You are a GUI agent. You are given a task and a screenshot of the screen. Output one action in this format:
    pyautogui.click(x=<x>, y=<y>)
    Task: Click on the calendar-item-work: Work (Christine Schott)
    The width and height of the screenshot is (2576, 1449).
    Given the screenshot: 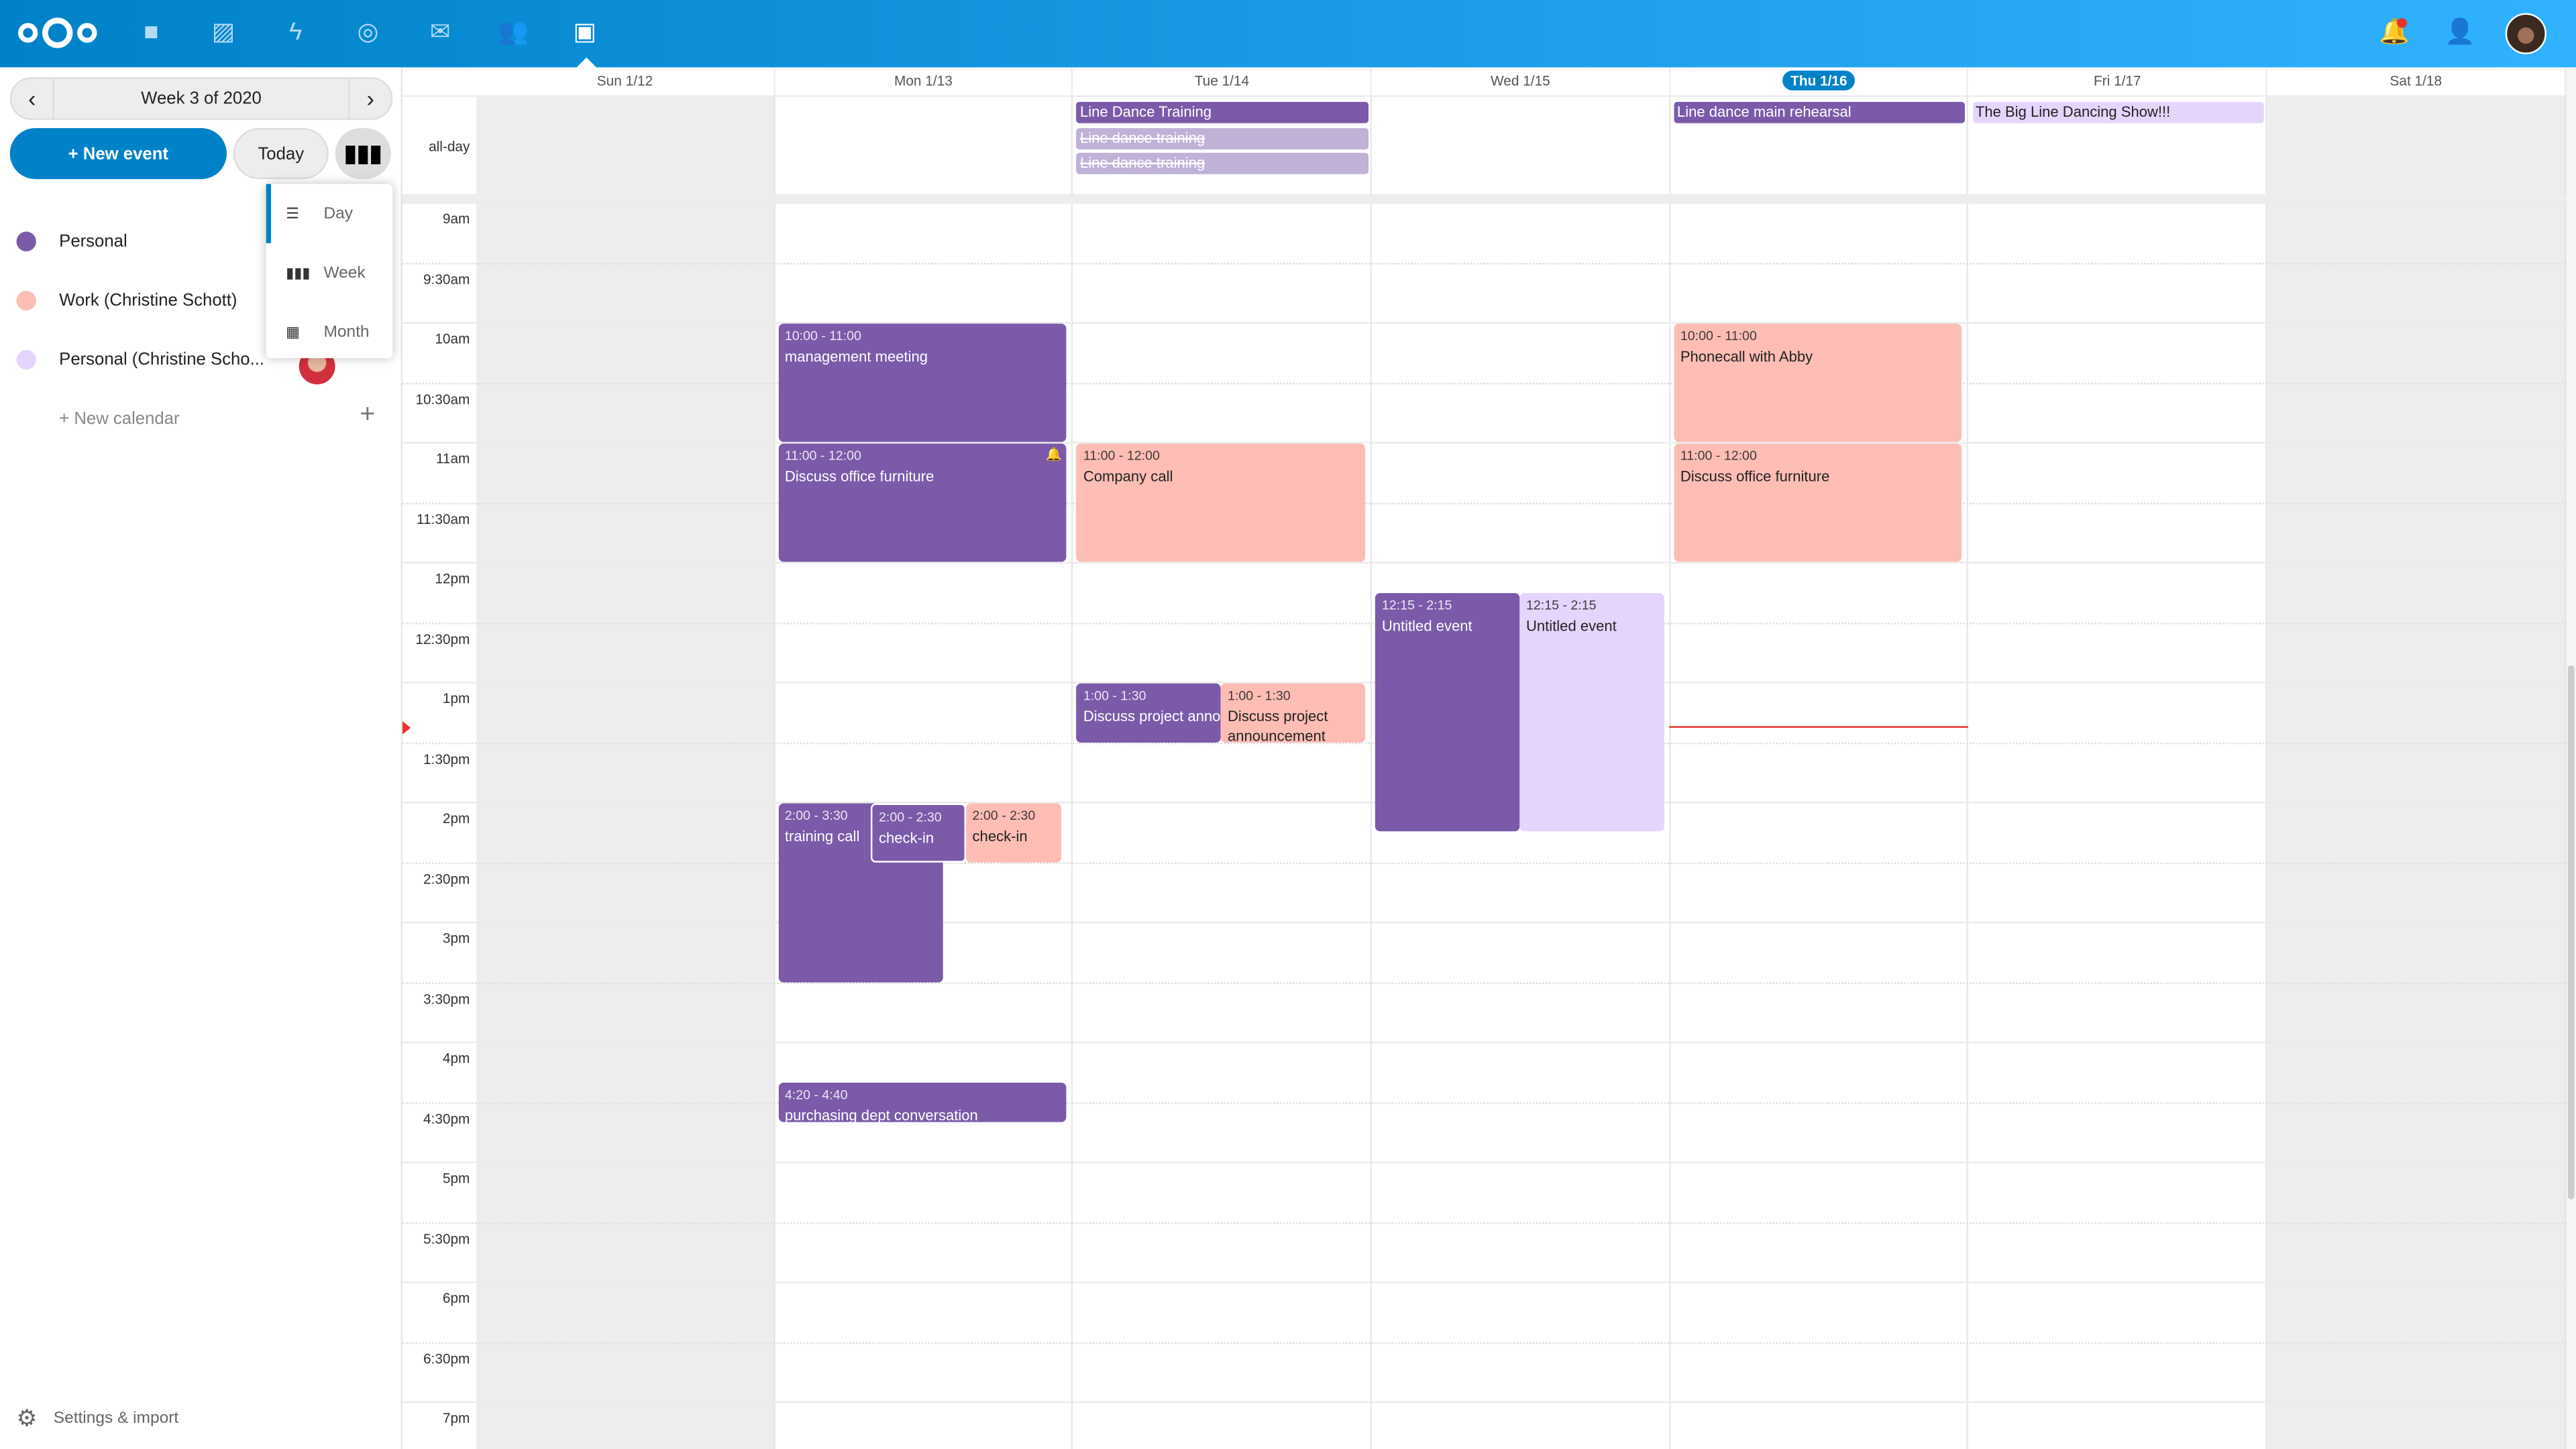 What is the action you would take?
    pyautogui.click(x=126, y=300)
    